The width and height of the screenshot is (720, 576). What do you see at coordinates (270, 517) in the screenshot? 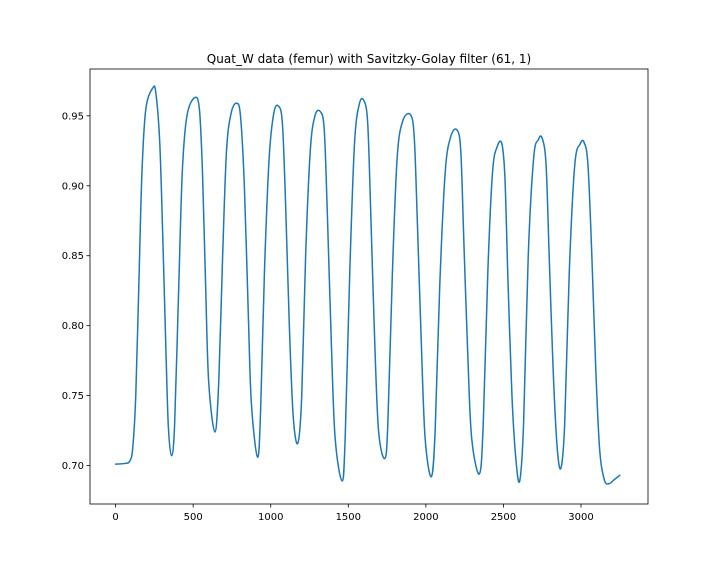
I see `x-tick-label: 1000` at bounding box center [270, 517].